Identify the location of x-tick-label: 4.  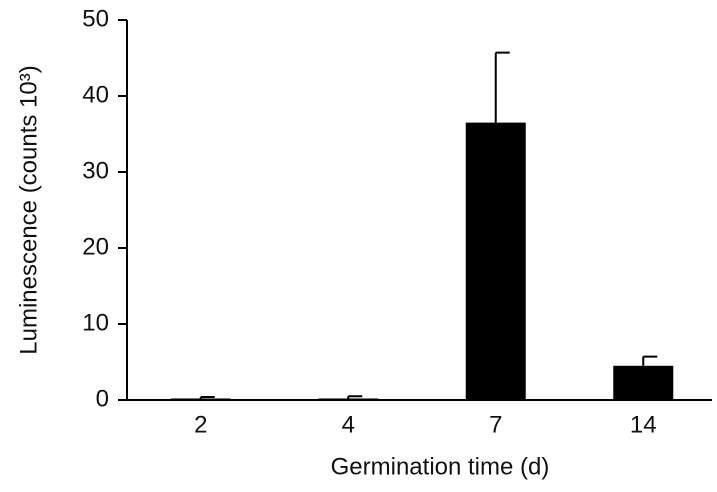
(348, 424).